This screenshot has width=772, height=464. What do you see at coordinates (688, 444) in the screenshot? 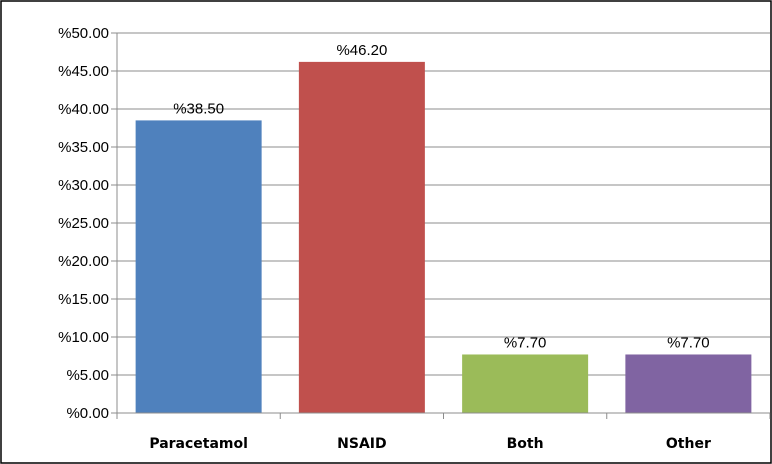
I see `x-tick-label: Other` at bounding box center [688, 444].